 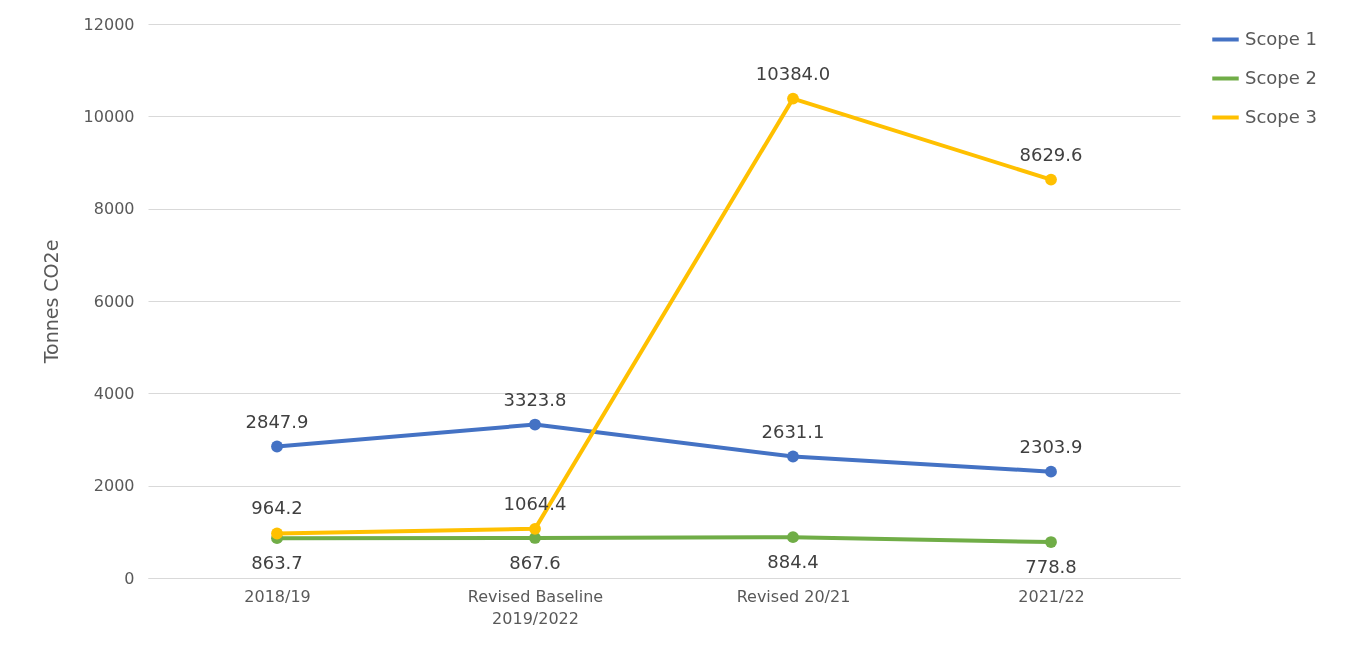 I want to click on data-label: 964.2, so click(x=277, y=508).